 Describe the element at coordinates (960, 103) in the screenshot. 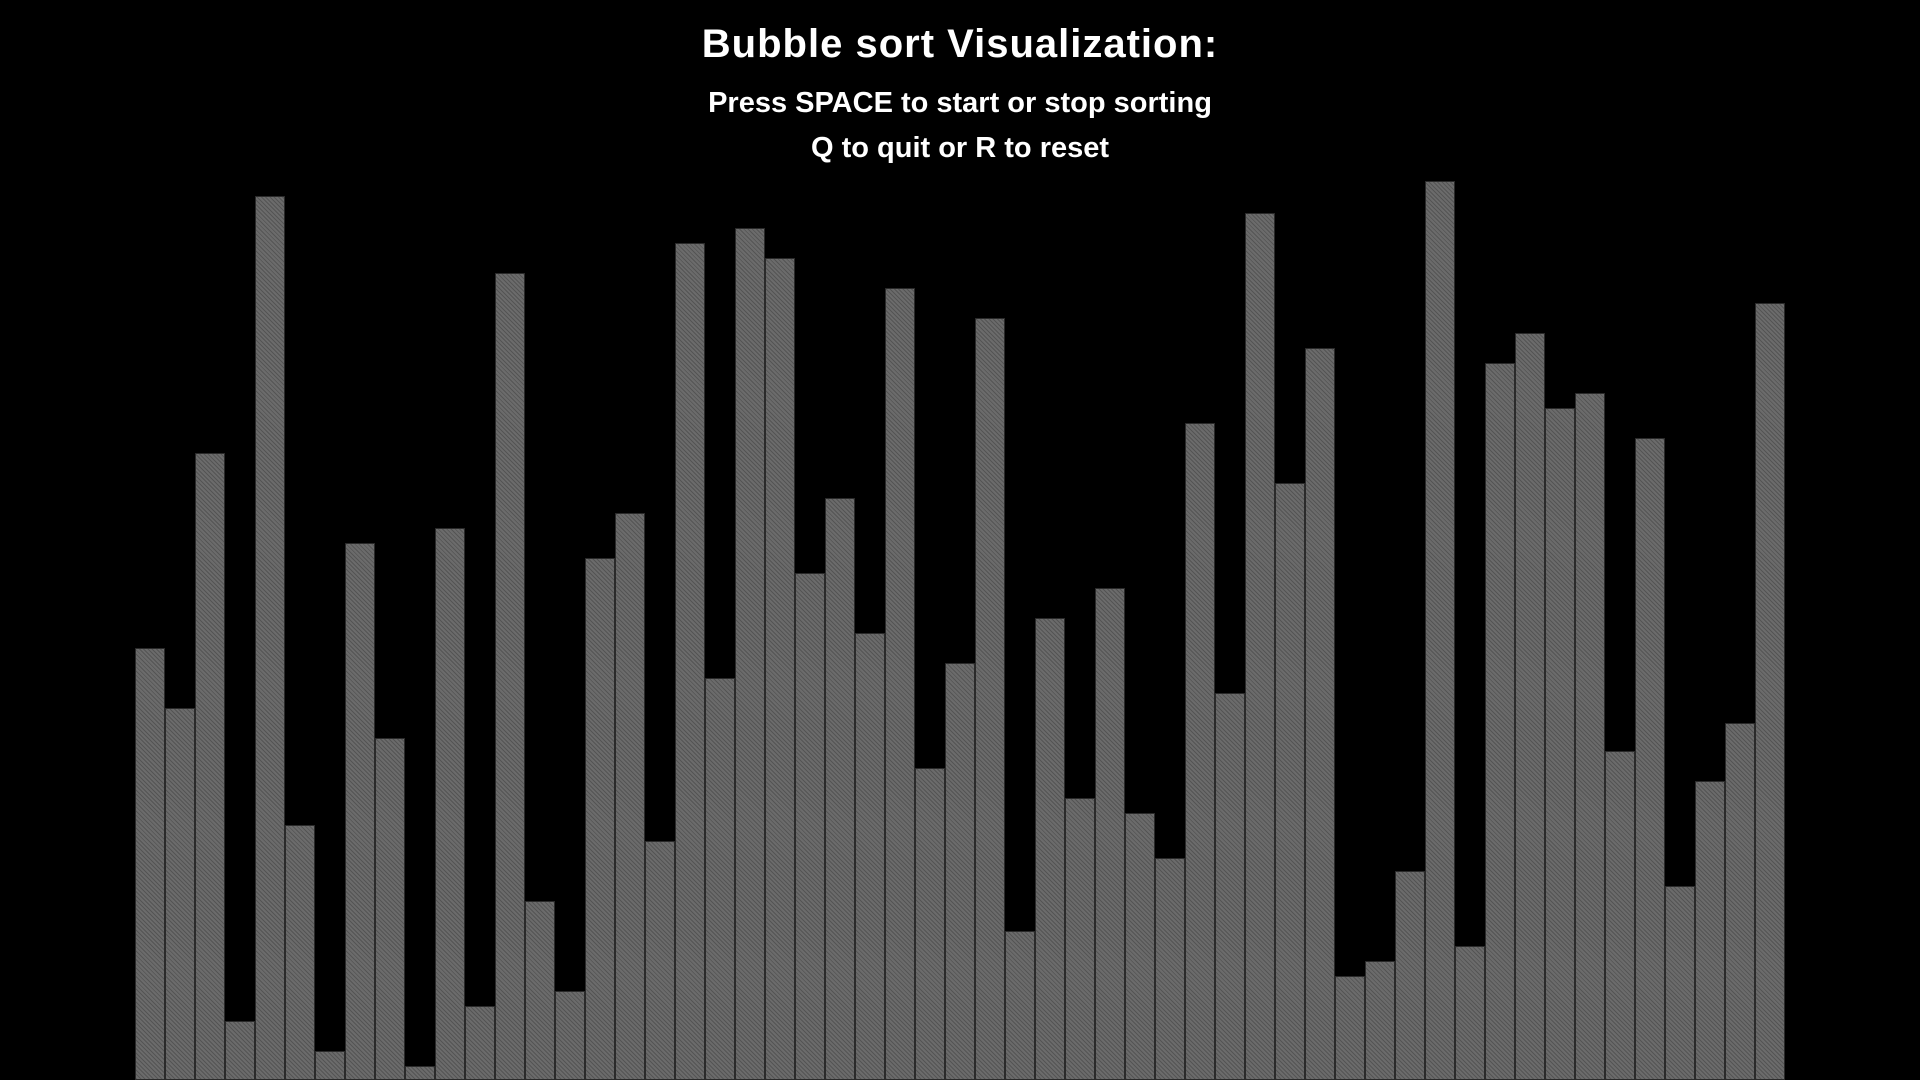

I see `instructions-start-stop: Press SPACE to start or stop sorting` at that location.